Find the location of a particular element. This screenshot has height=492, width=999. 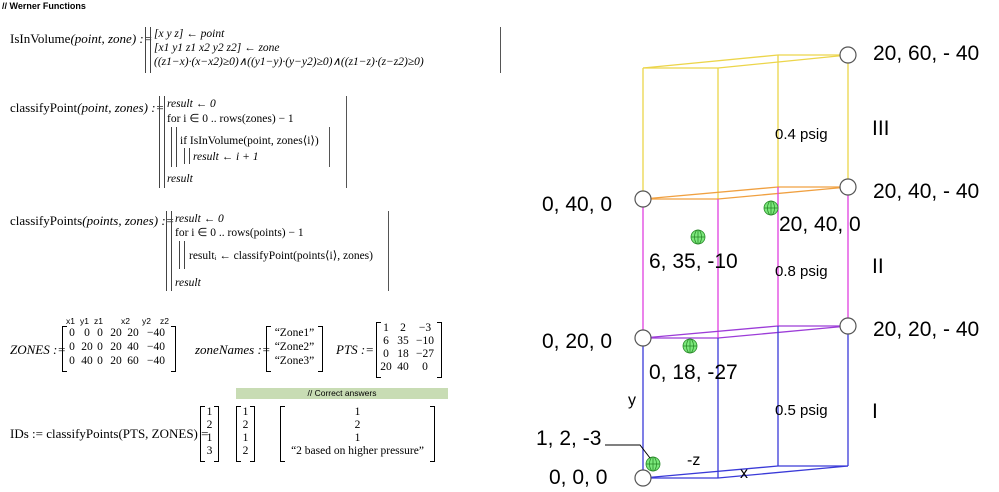

isinvolume-definition: IsInVolume(point, zone) := is located at coordinates (81, 39).